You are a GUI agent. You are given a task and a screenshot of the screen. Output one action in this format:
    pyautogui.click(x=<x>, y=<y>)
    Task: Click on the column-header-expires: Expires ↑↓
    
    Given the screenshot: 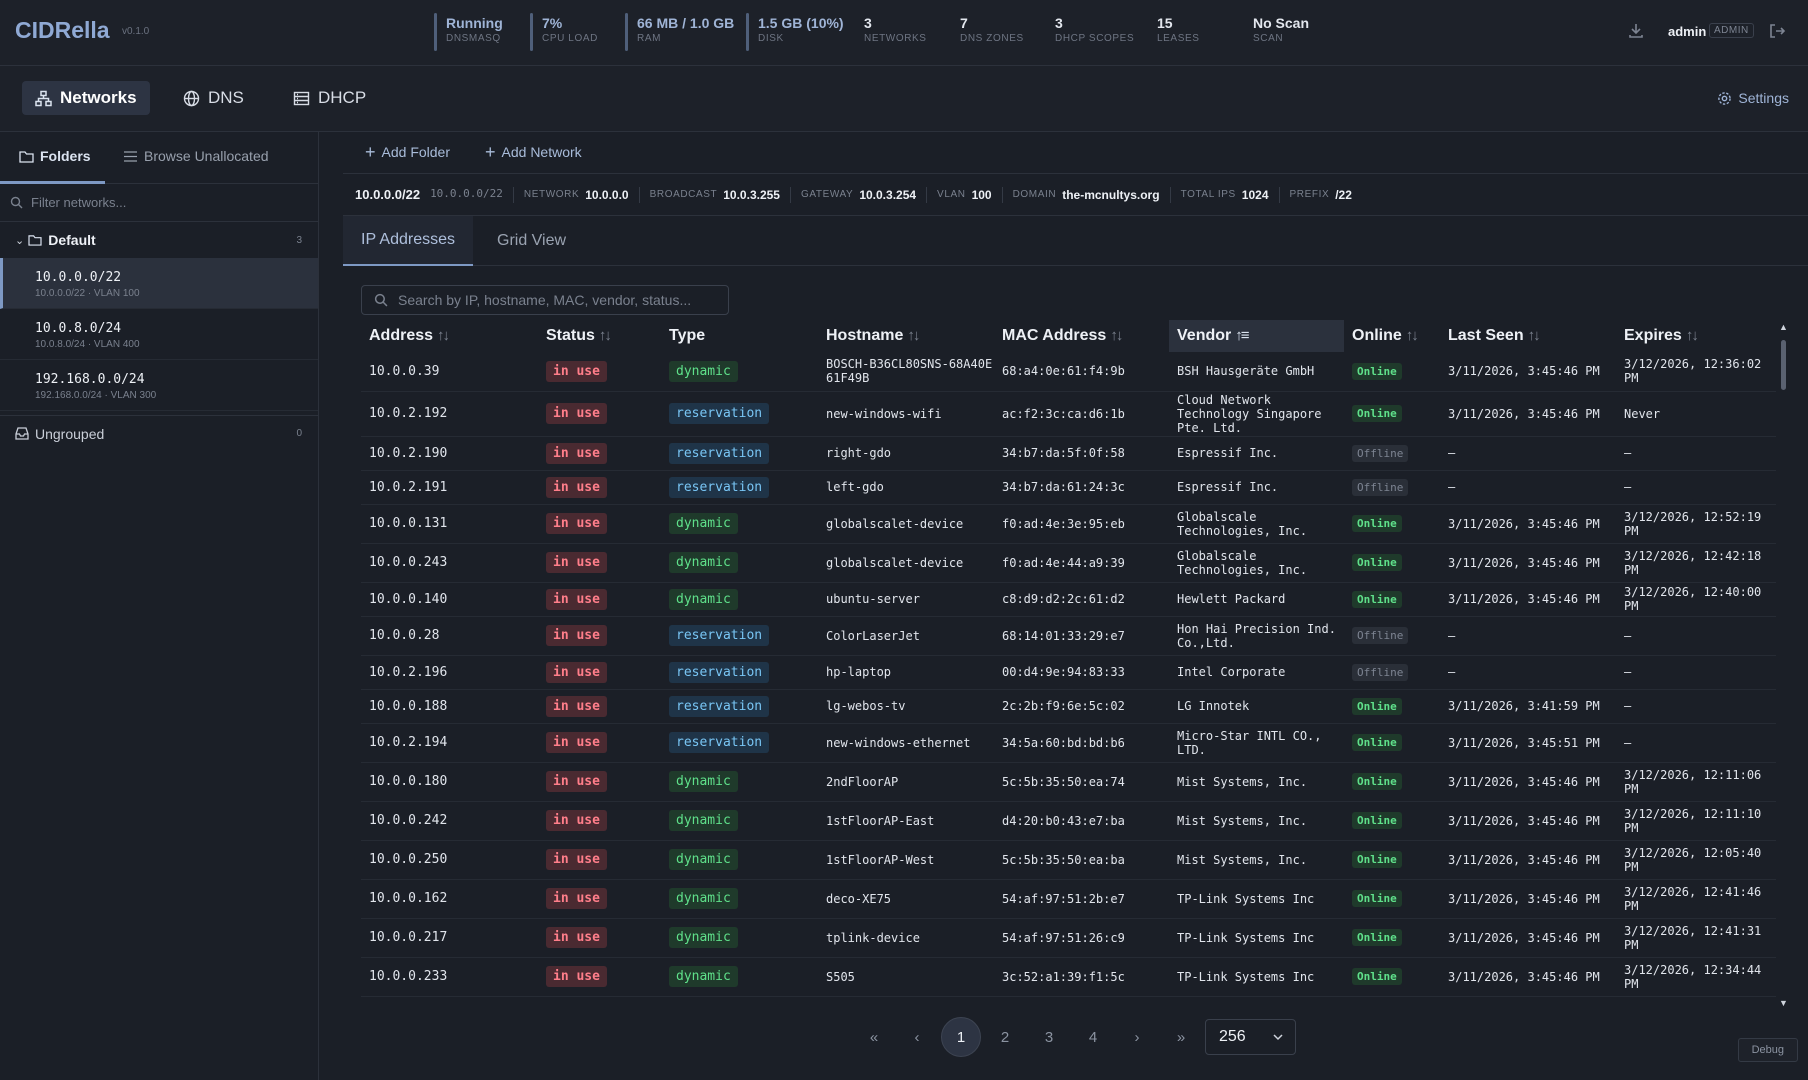 What is the action you would take?
    pyautogui.click(x=1661, y=335)
    